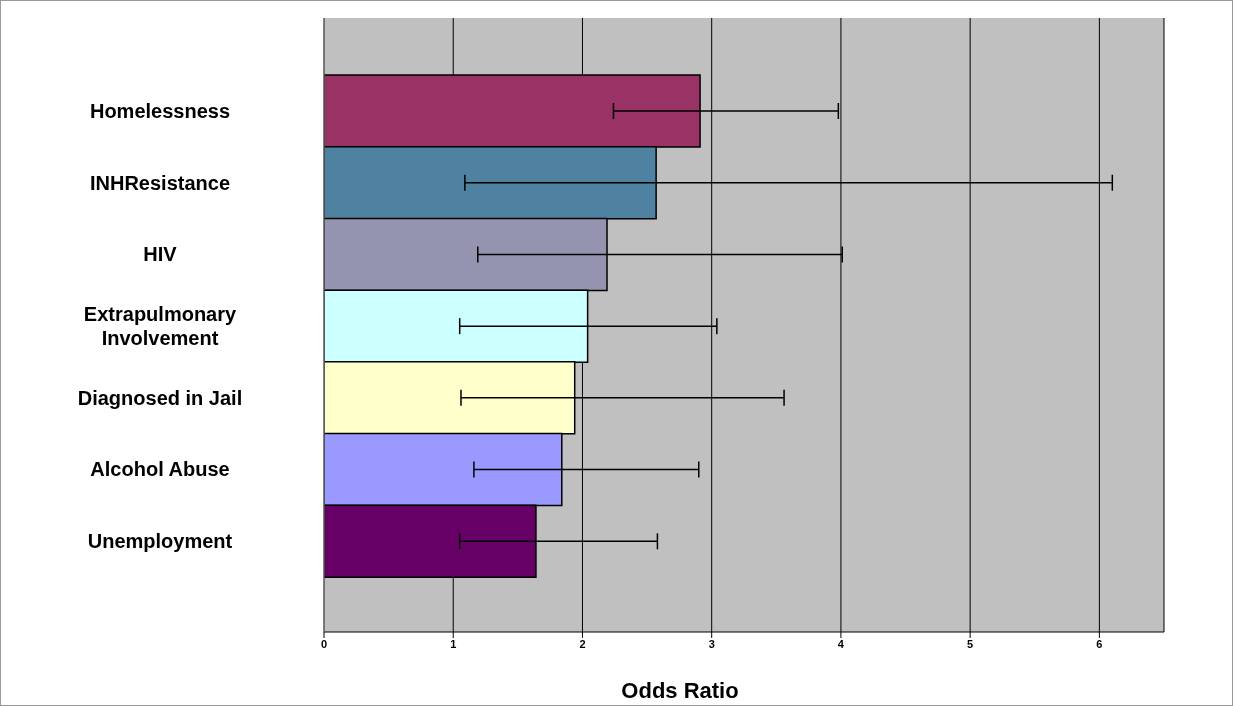 This screenshot has width=1233, height=706. What do you see at coordinates (324, 643) in the screenshot?
I see `x-tick-label: 0` at bounding box center [324, 643].